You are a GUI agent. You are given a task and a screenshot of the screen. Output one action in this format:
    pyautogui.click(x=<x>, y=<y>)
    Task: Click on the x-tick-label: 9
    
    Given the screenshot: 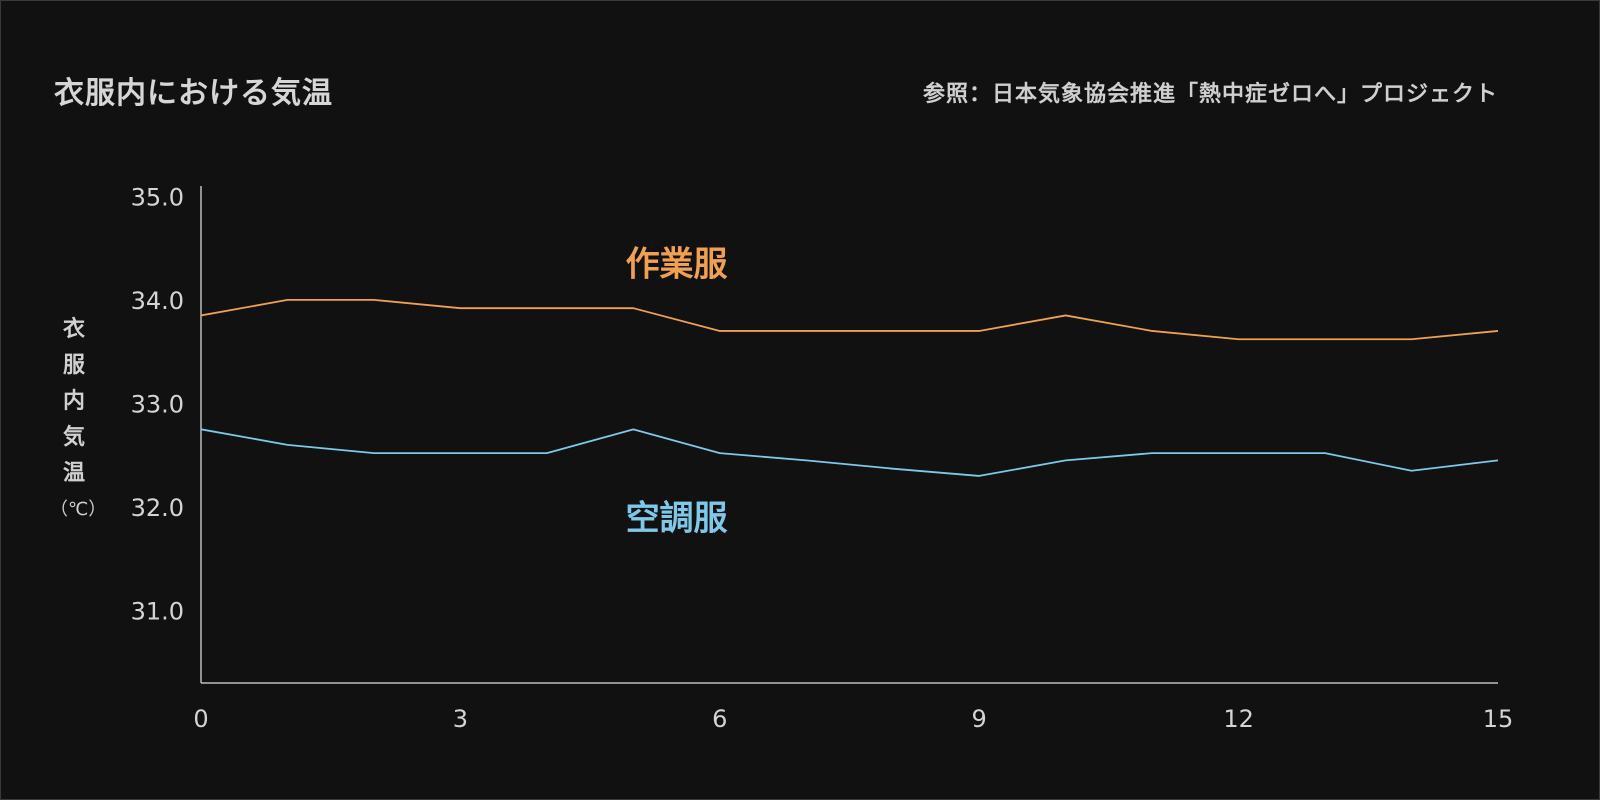 What is the action you would take?
    pyautogui.click(x=979, y=719)
    